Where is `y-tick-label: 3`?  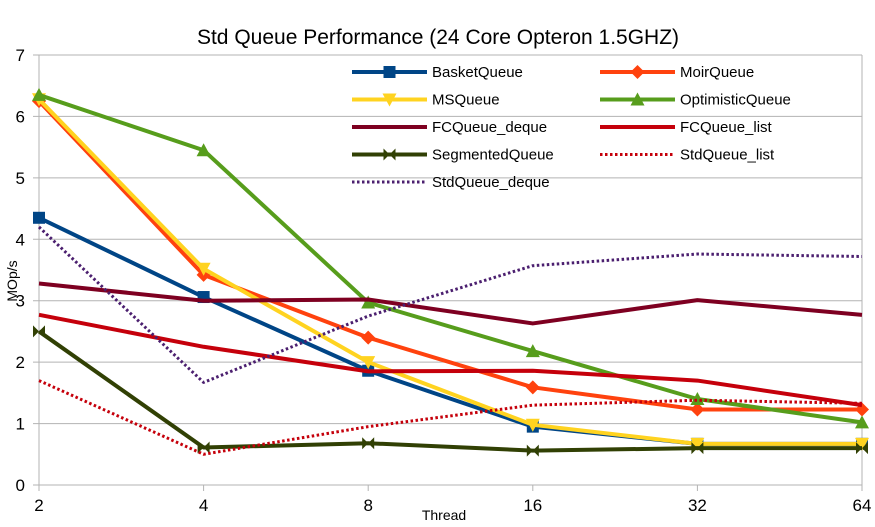 y-tick-label: 3 is located at coordinates (20, 301).